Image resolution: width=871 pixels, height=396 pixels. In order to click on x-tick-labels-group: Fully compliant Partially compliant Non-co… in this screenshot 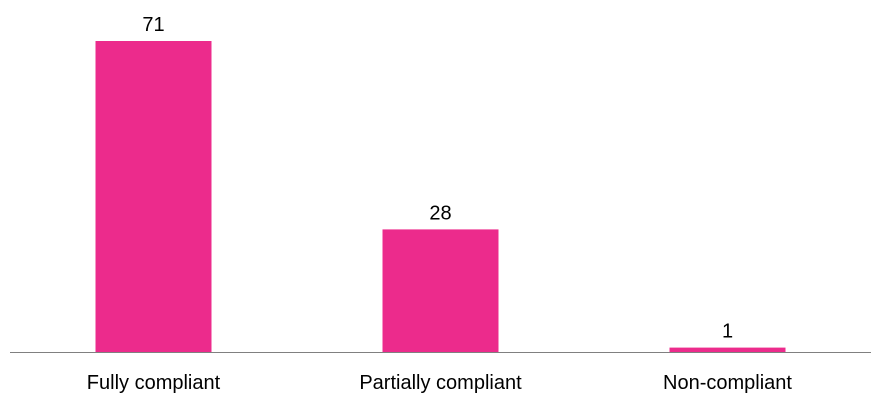, I will do `click(440, 383)`.